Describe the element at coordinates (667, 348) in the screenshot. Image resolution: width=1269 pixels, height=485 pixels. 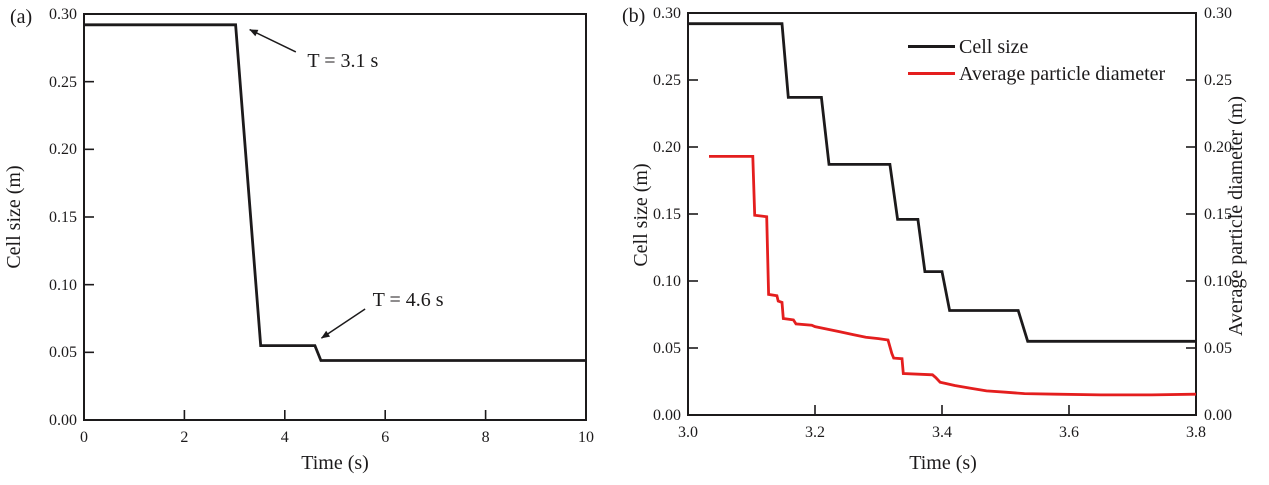
I see `panel-b-y-tick-label: 0.05` at that location.